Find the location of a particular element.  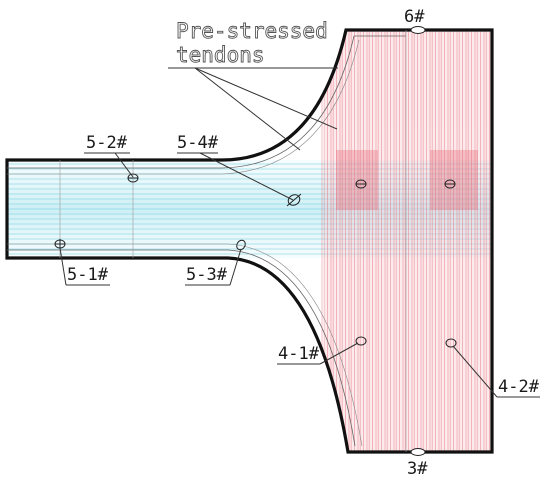

annotation-leaders is located at coordinates (253, 109).